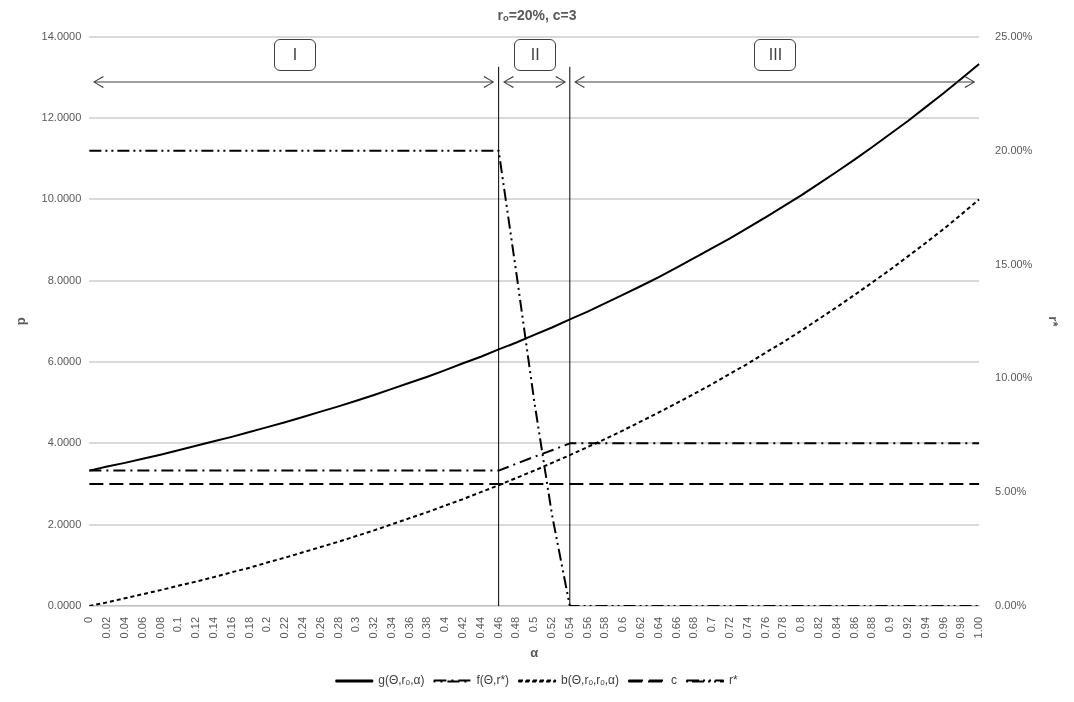 This screenshot has width=1074, height=702. Describe the element at coordinates (889, 624) in the screenshot. I see `x-tick-label: 0.9` at that location.